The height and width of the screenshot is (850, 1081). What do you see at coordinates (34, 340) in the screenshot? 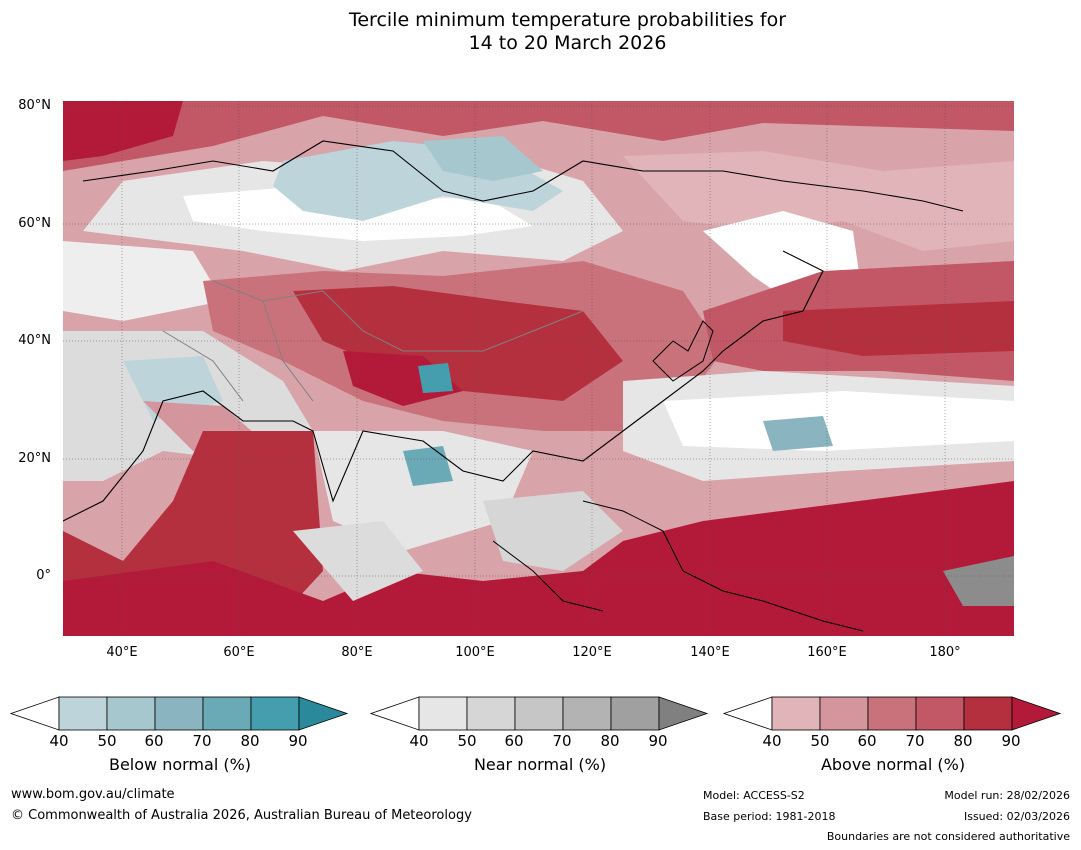
I see `lat-label-40n: 40°N` at bounding box center [34, 340].